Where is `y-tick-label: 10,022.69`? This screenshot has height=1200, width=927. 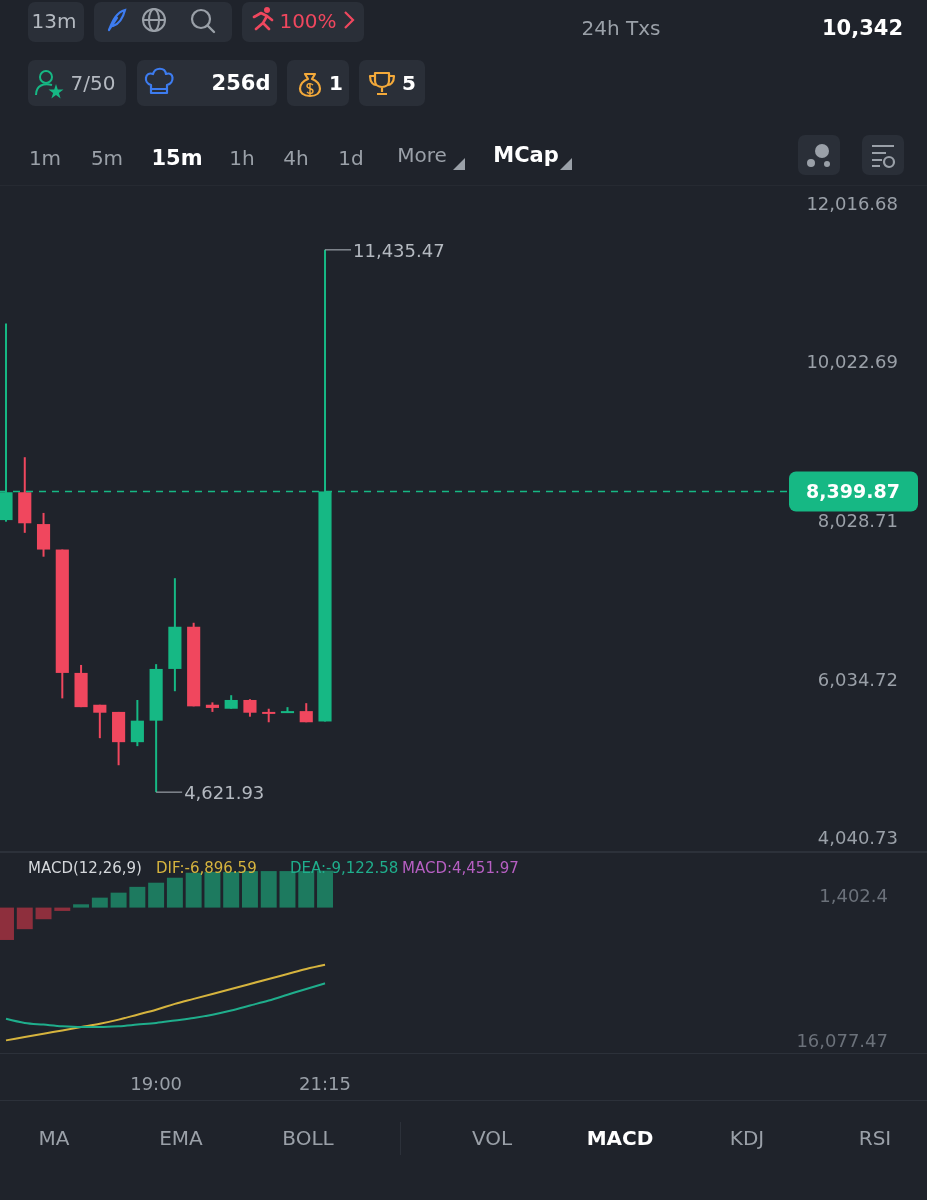 y-tick-label: 10,022.69 is located at coordinates (852, 362).